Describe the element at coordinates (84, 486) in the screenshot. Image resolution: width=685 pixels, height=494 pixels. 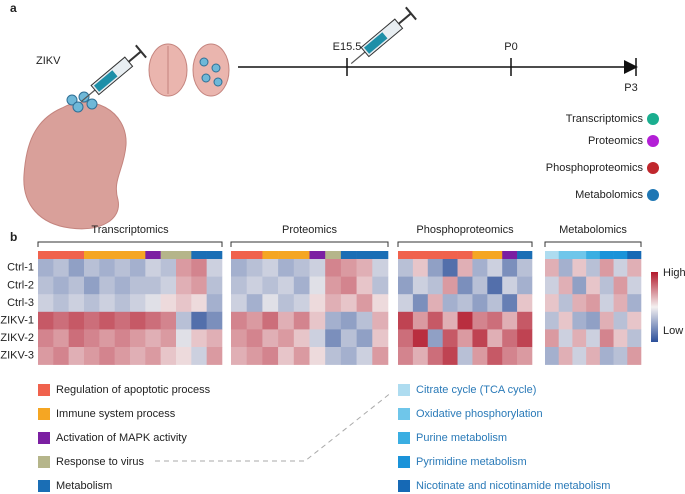
I see `legend-label: Metabolism` at that location.